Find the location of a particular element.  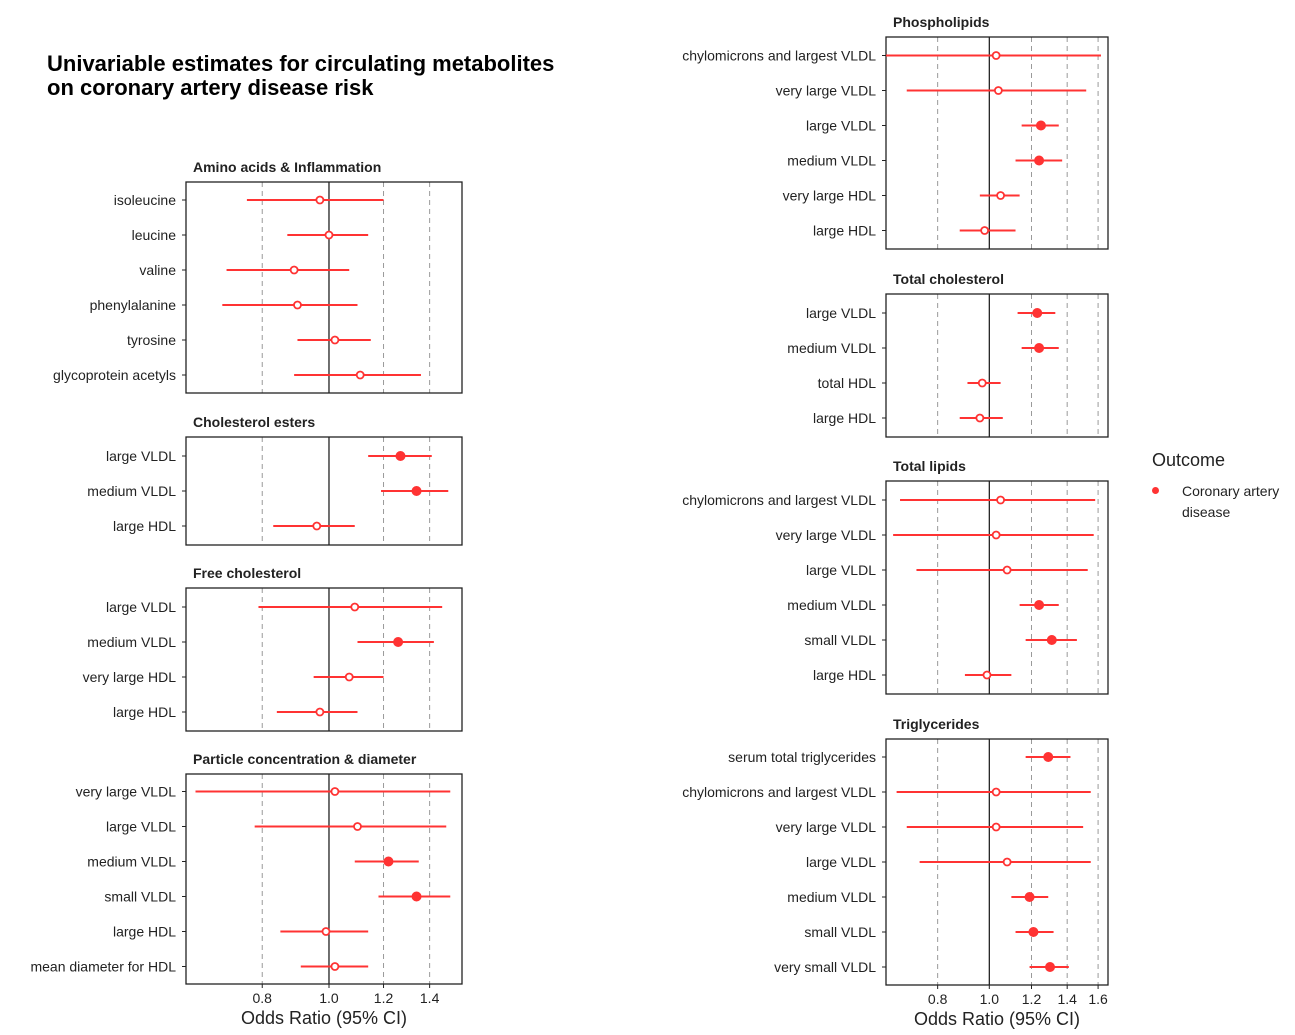

legend-title: Outcome is located at coordinates (1189, 460).